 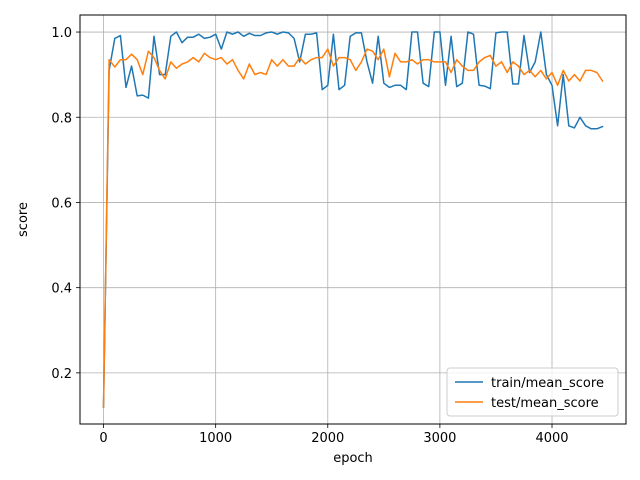 I want to click on x-axis-label: epoch, so click(x=353, y=458).